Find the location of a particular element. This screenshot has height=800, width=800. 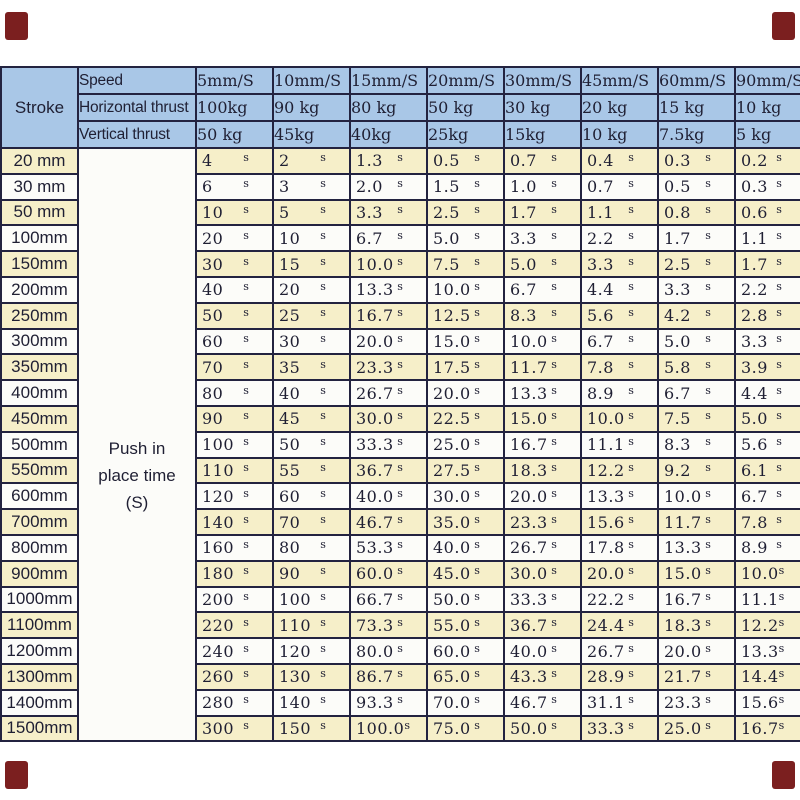

time-value: 50 is located at coordinates (290, 445).